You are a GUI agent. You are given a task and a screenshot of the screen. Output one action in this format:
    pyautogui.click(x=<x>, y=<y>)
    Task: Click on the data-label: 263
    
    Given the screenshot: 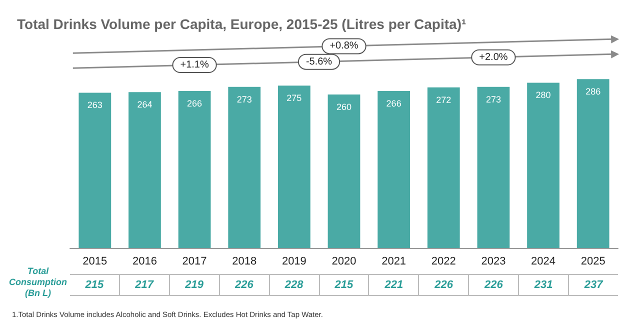 What is the action you would take?
    pyautogui.click(x=94, y=105)
    